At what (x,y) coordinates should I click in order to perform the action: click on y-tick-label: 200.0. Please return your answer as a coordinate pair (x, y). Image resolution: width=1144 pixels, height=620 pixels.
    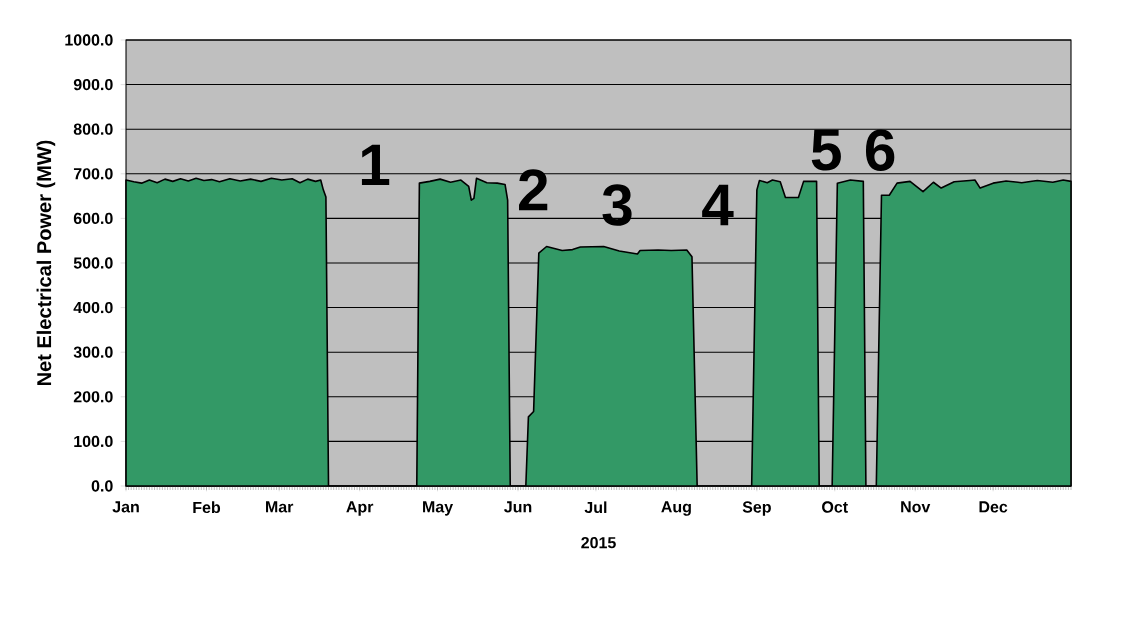
    Looking at the image, I should click on (93, 397).